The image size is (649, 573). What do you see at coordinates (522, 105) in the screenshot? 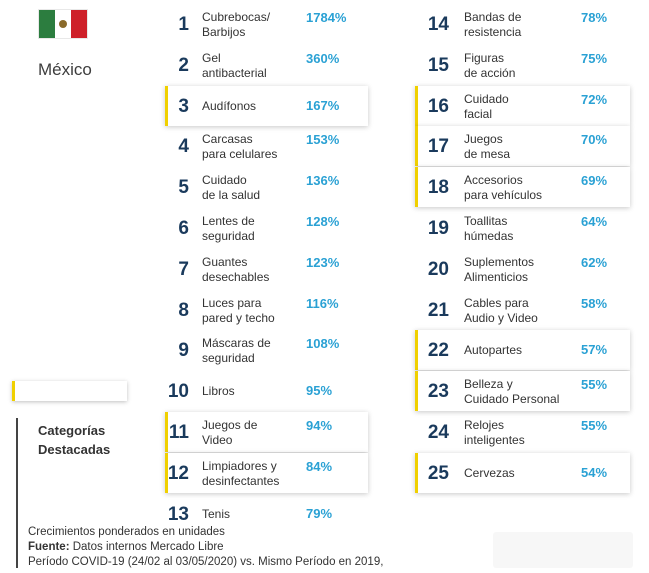
I see `category-row-16: 16 Cuidado facial 72%` at bounding box center [522, 105].